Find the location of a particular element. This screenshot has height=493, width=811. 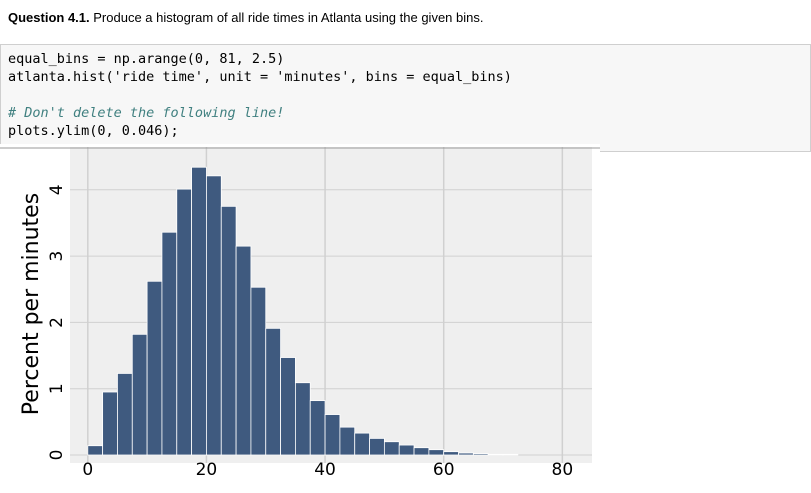

y-tick-label: 4 is located at coordinates (57, 189).